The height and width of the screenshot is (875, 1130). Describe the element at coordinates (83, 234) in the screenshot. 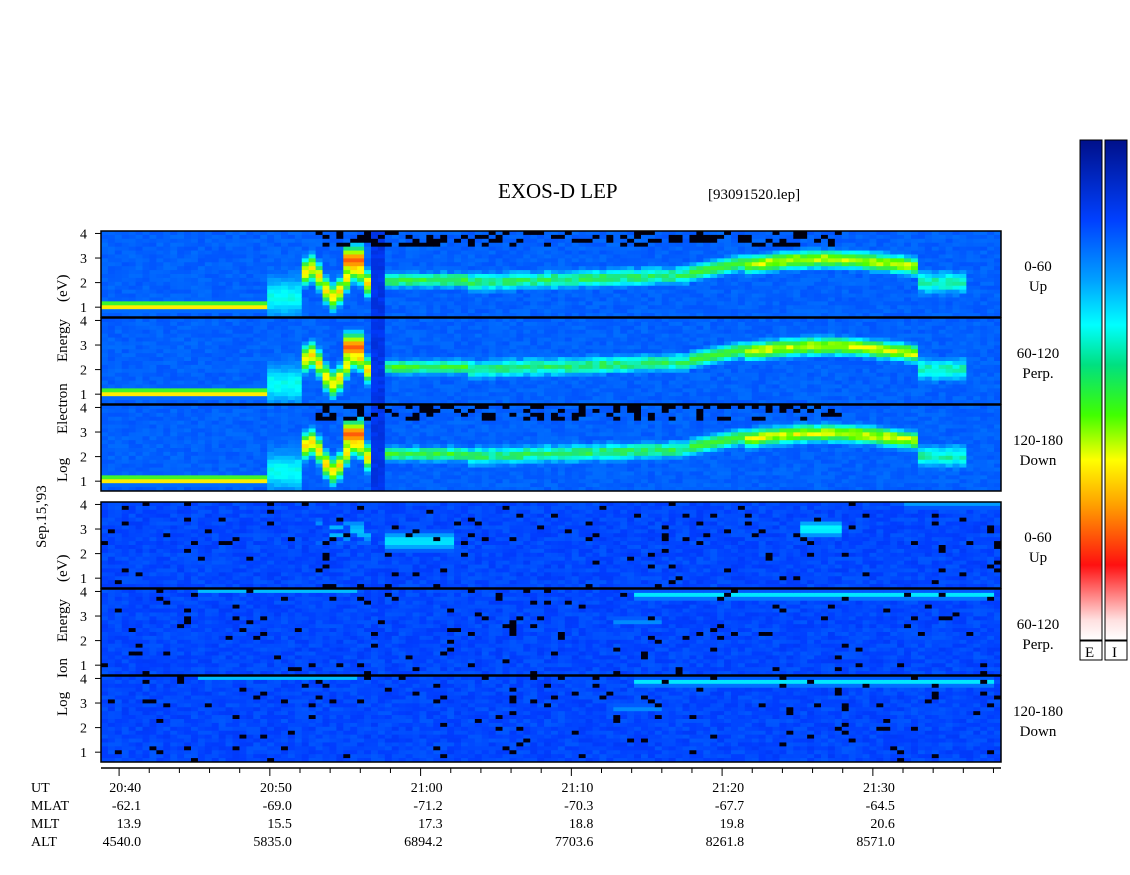

I see `y-tick-label: 4` at that location.